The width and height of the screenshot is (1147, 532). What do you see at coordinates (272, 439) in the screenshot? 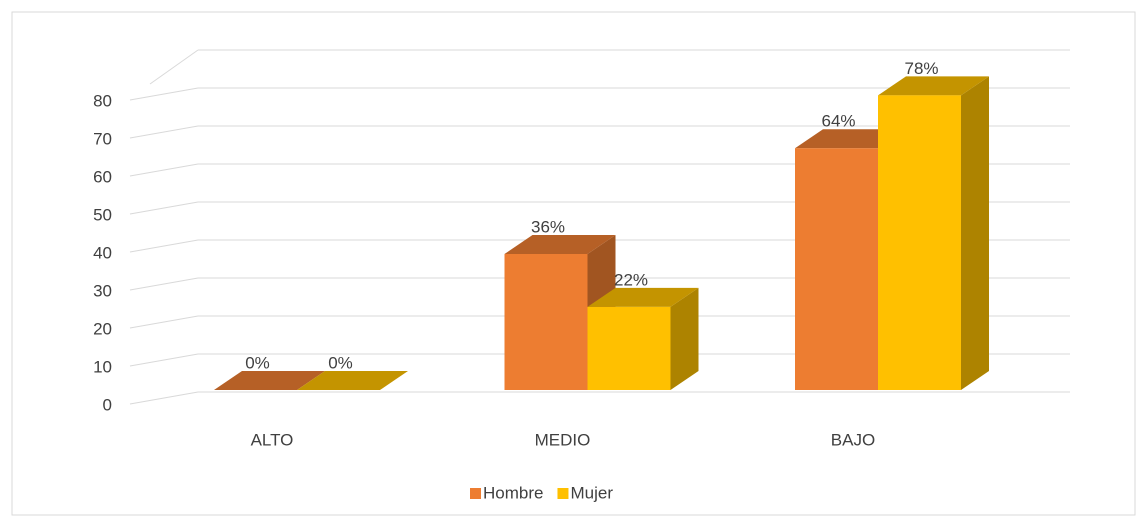
I see `x-tick-label: ALTO` at bounding box center [272, 439].